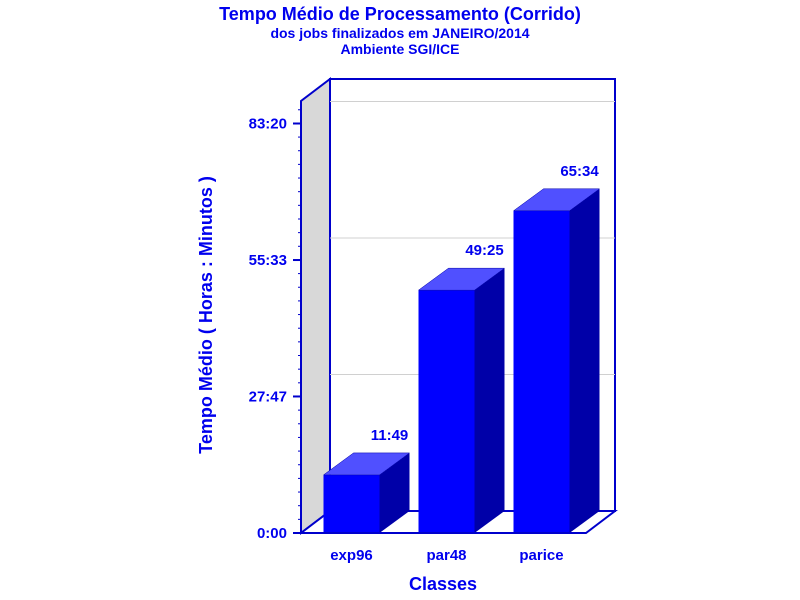 The height and width of the screenshot is (600, 800). What do you see at coordinates (443, 584) in the screenshot?
I see `x-axis-label: Classes` at bounding box center [443, 584].